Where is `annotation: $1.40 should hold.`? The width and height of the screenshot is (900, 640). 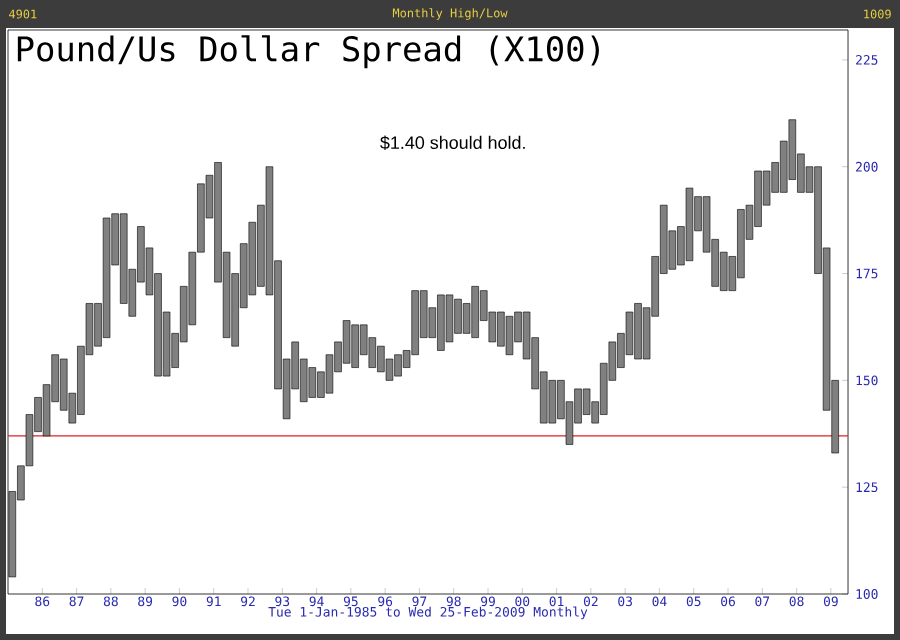
annotation: $1.40 should hold. is located at coordinates (452, 143).